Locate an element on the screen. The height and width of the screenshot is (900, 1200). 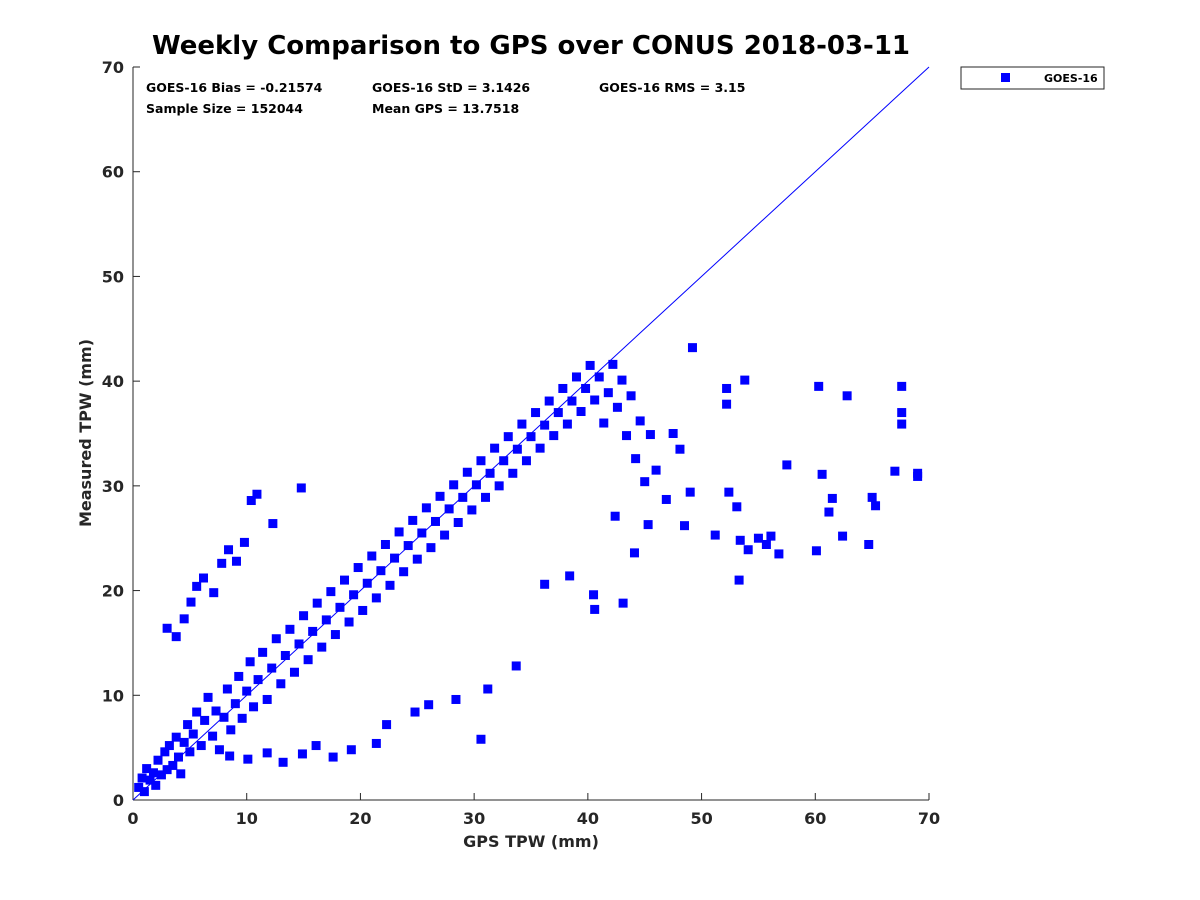
y-tick-label: 70 is located at coordinates (113, 67).